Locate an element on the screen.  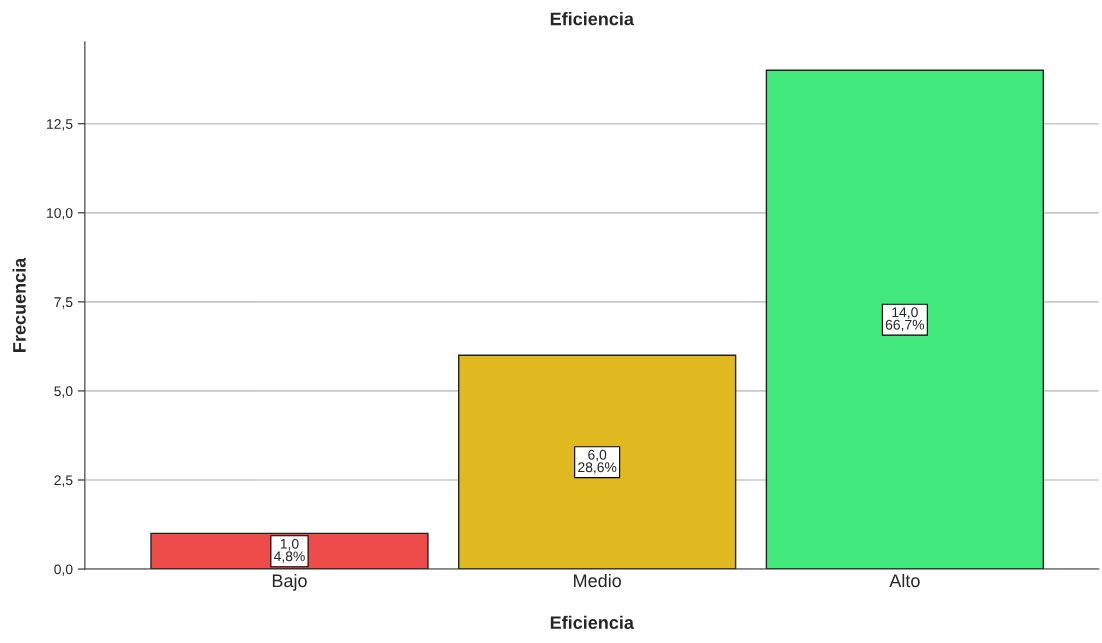
chart-title: Eficiencia is located at coordinates (592, 19).